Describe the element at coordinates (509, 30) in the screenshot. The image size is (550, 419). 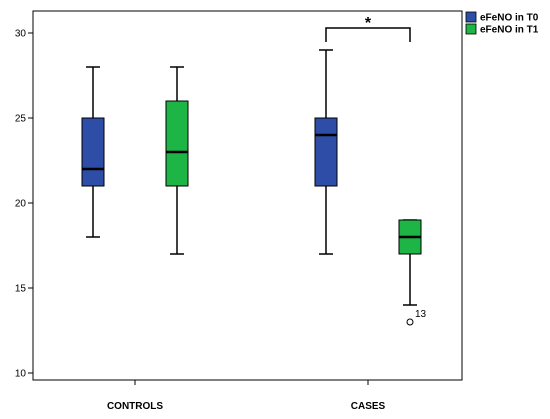
I see `legend-label: eFeNO in T1` at that location.